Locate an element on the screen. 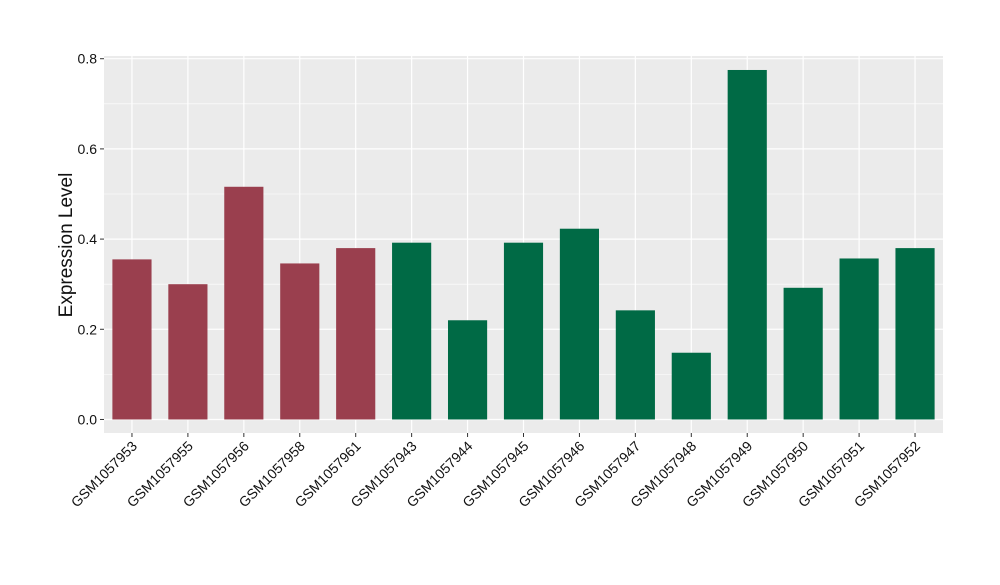 The height and width of the screenshot is (585, 1000). bar-GSM1057943 is located at coordinates (412, 331).